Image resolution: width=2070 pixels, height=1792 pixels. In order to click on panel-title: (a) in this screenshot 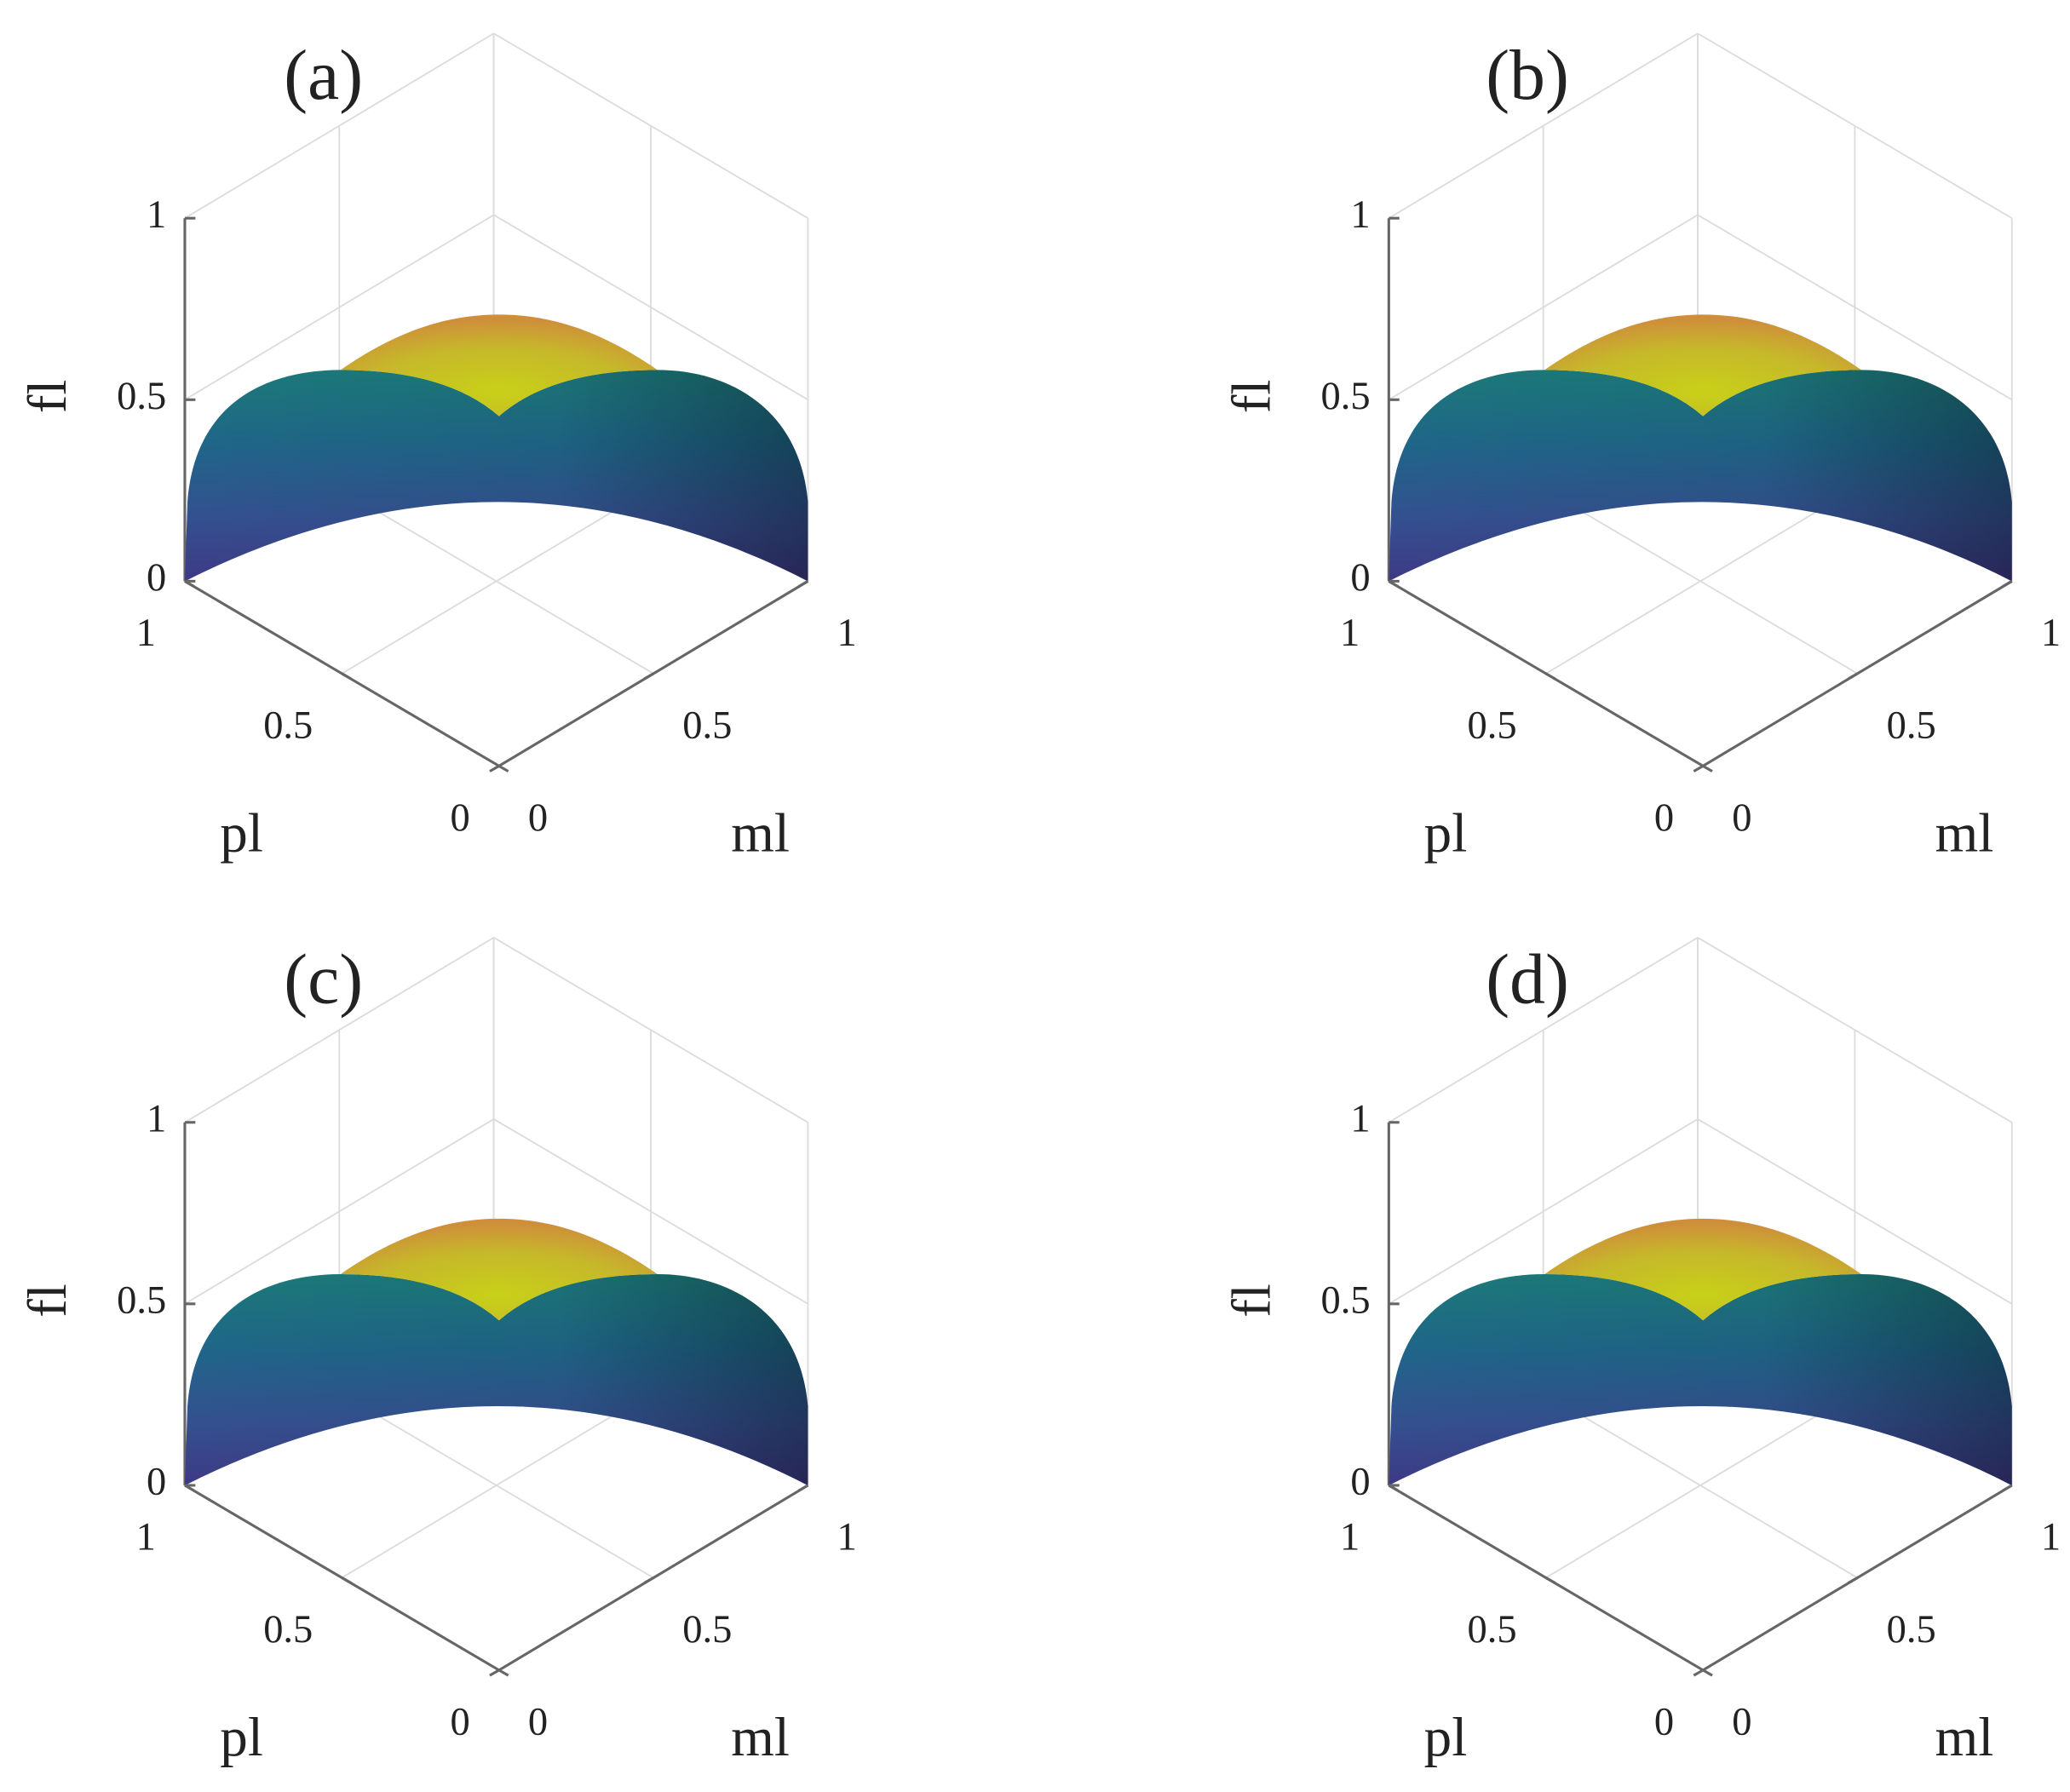, I will do `click(324, 75)`.